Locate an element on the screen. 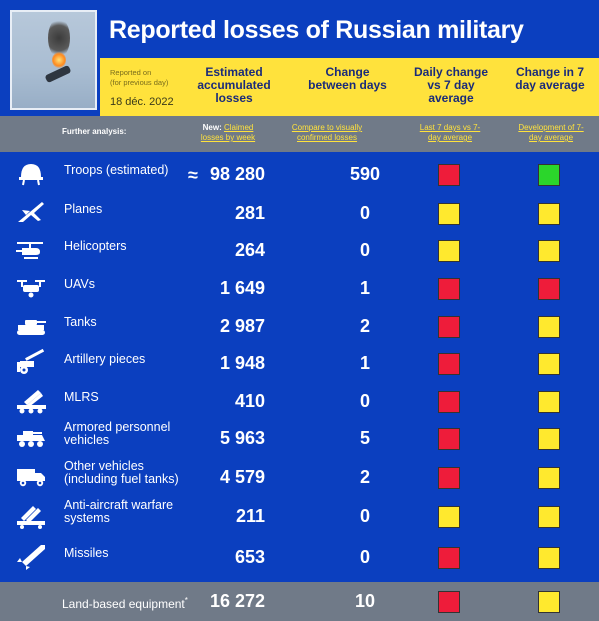 Image resolution: width=599 pixels, height=621 pixels. report-date: 18 déc. 2022 is located at coordinates (142, 102).